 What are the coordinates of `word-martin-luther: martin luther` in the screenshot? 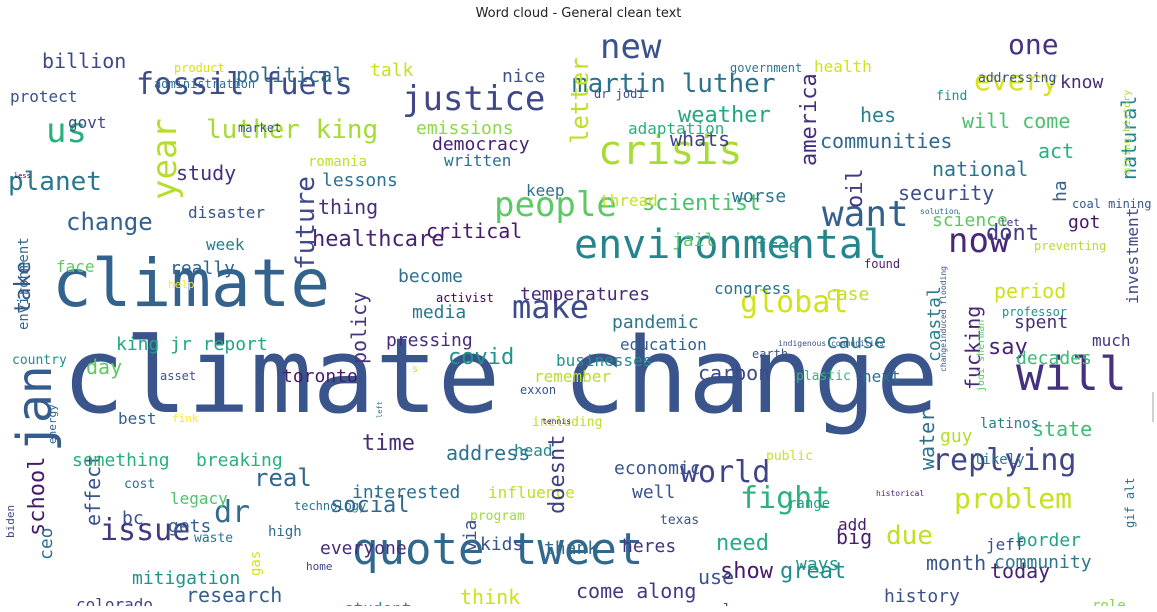 It's located at (674, 84).